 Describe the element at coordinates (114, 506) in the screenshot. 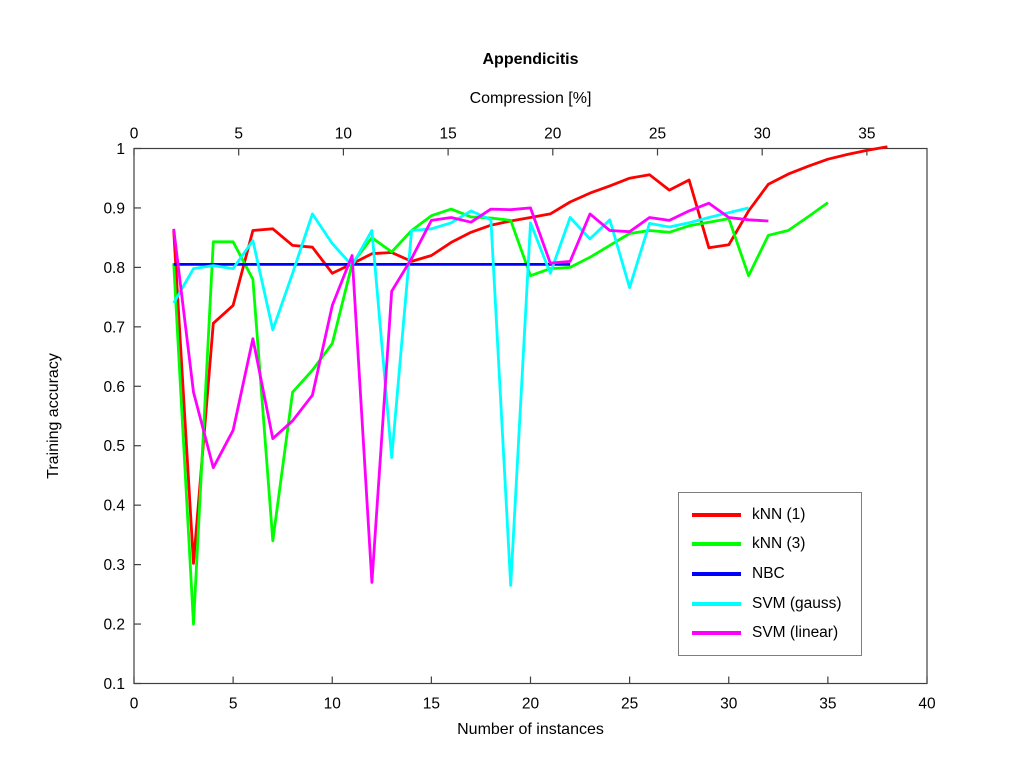

I see `y-tick-label: 0.4` at that location.